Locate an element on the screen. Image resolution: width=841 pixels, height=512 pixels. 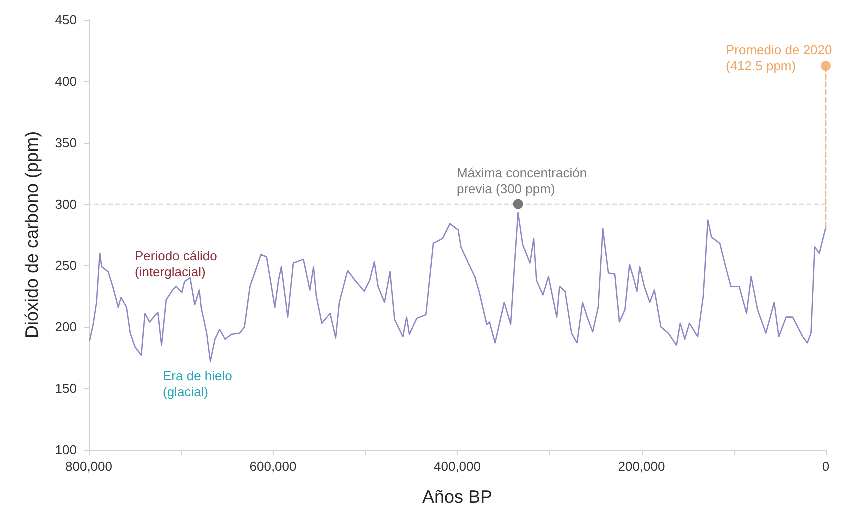
x-tick-label: 800,000 is located at coordinates (89, 466).